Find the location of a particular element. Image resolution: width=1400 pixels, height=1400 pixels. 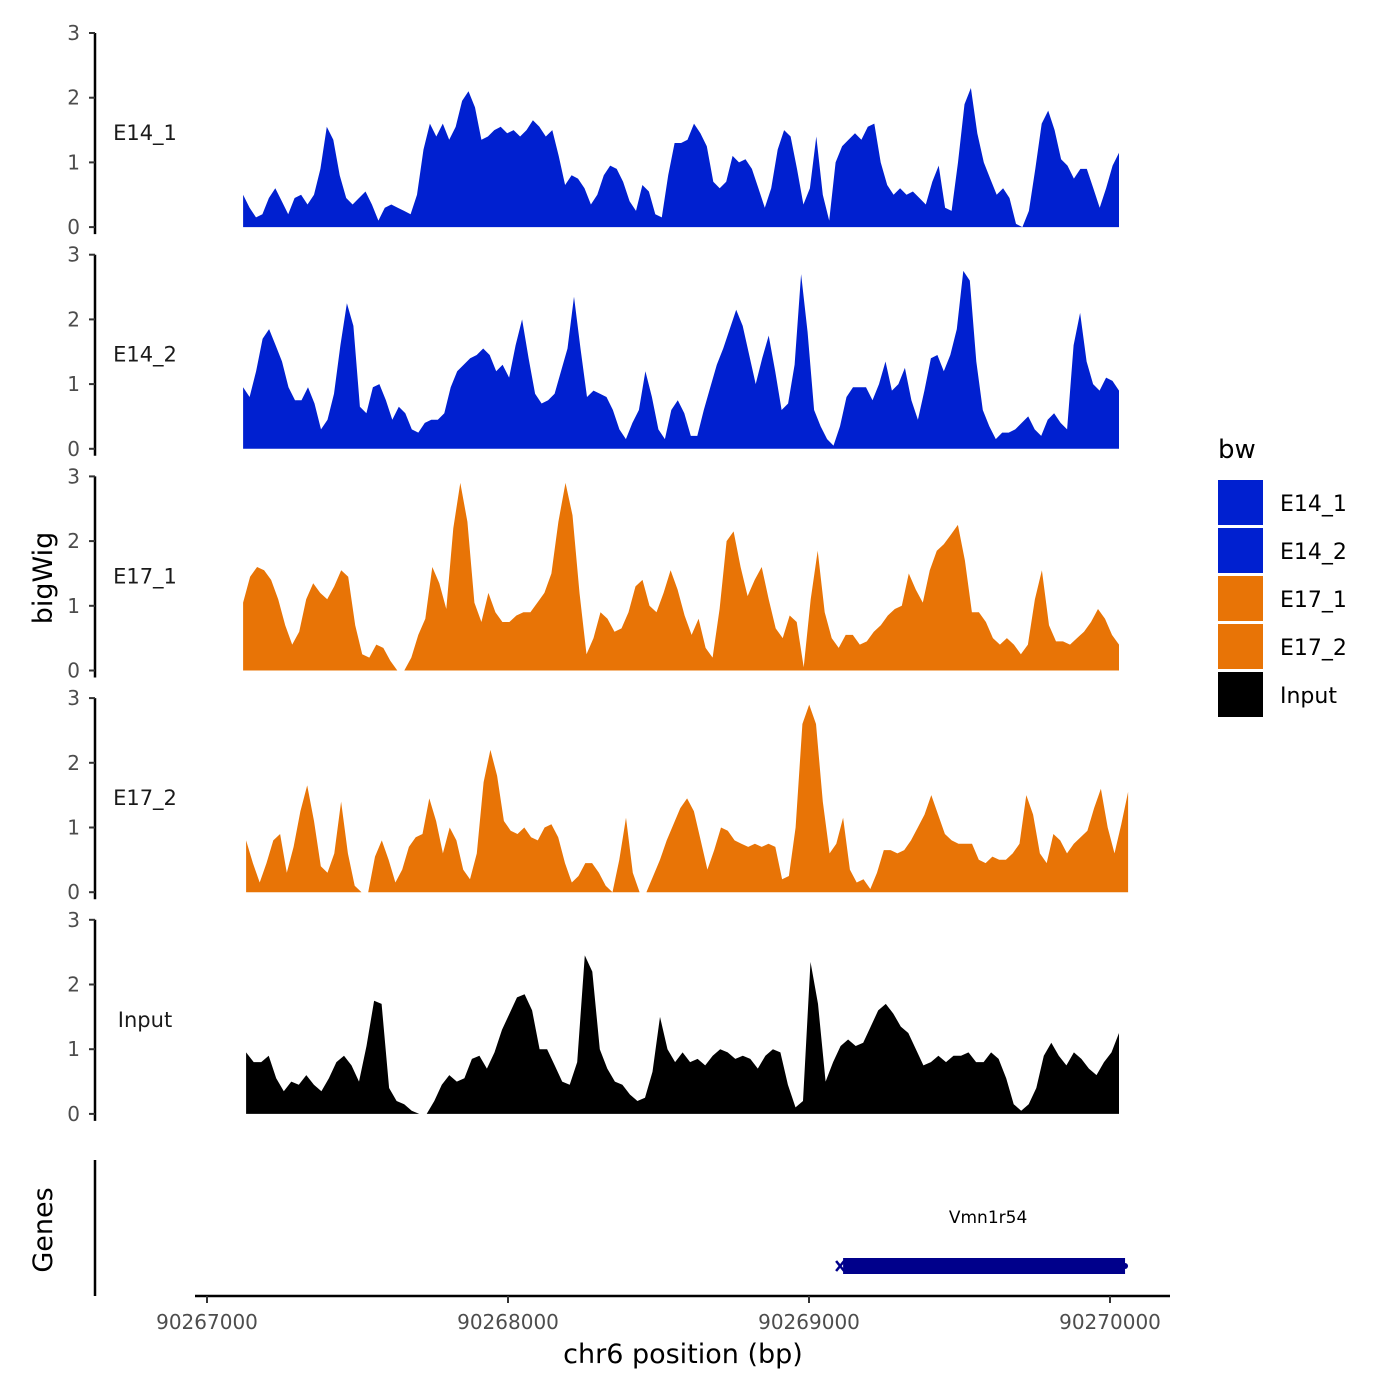

legend-label-E17_1: E17_1 is located at coordinates (1313, 600).